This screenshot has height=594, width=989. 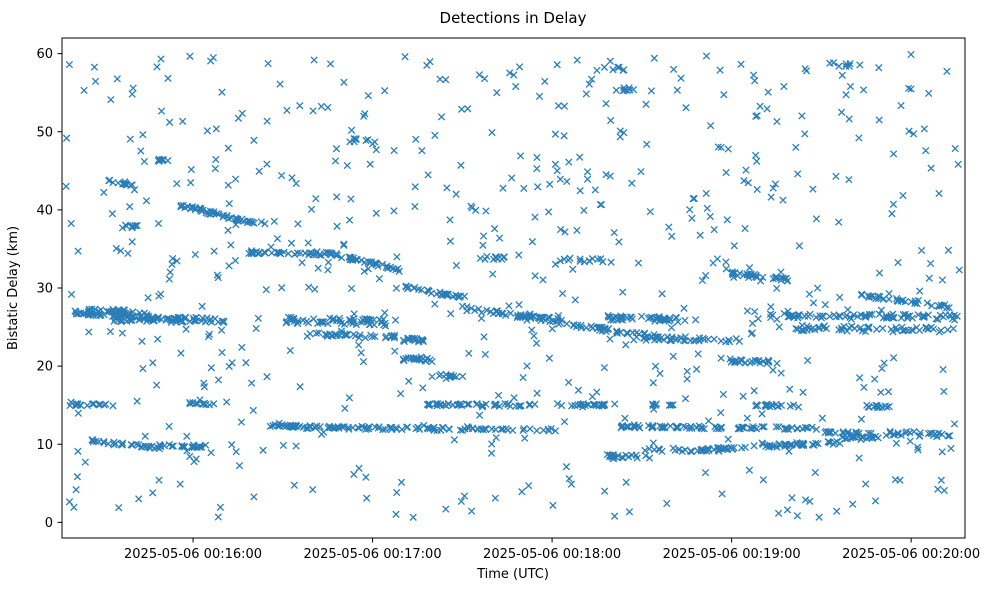 What do you see at coordinates (373, 554) in the screenshot?
I see `x-tick-label: 2025-05-06 00:17:00` at bounding box center [373, 554].